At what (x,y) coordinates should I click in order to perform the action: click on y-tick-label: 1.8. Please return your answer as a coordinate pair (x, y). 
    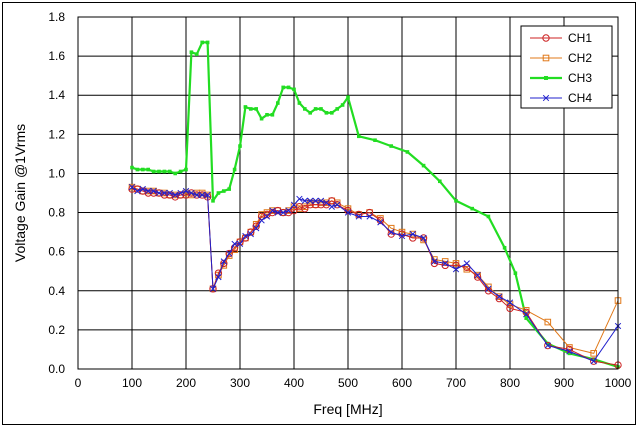
    Looking at the image, I should click on (56, 17).